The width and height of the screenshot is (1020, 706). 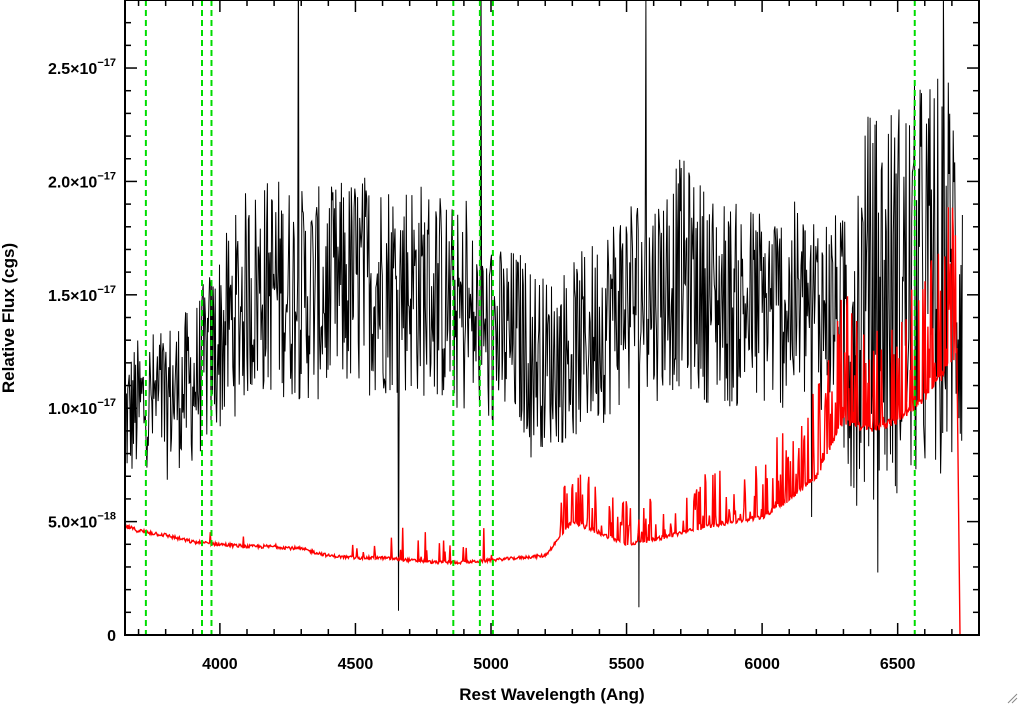 I want to click on resize-grip-icon, so click(x=1012, y=698).